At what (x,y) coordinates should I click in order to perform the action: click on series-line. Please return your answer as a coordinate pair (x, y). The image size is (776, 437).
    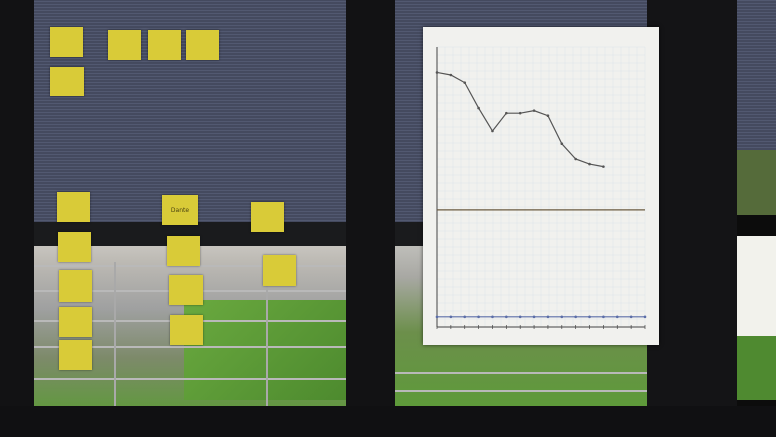
    Looking at the image, I should click on (520, 119).